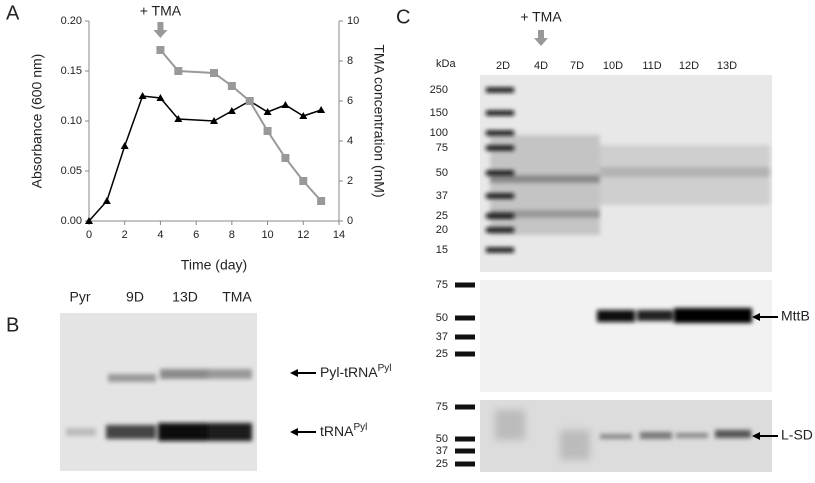 Image resolution: width=815 pixels, height=483 pixels. Describe the element at coordinates (337, 431) in the screenshot. I see `band-name: tRNA` at that location.